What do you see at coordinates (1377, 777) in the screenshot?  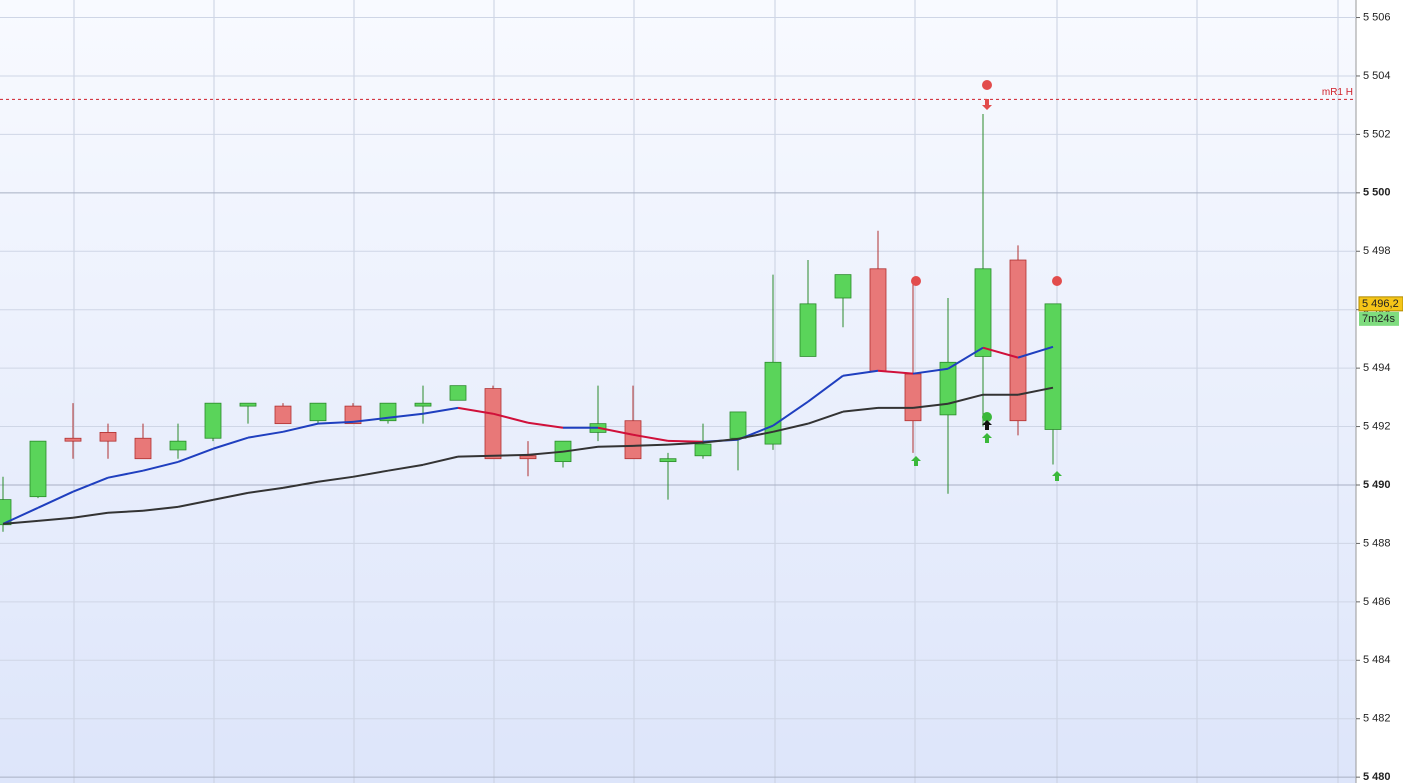 I see `y-tick-label: 5 480` at bounding box center [1377, 777].